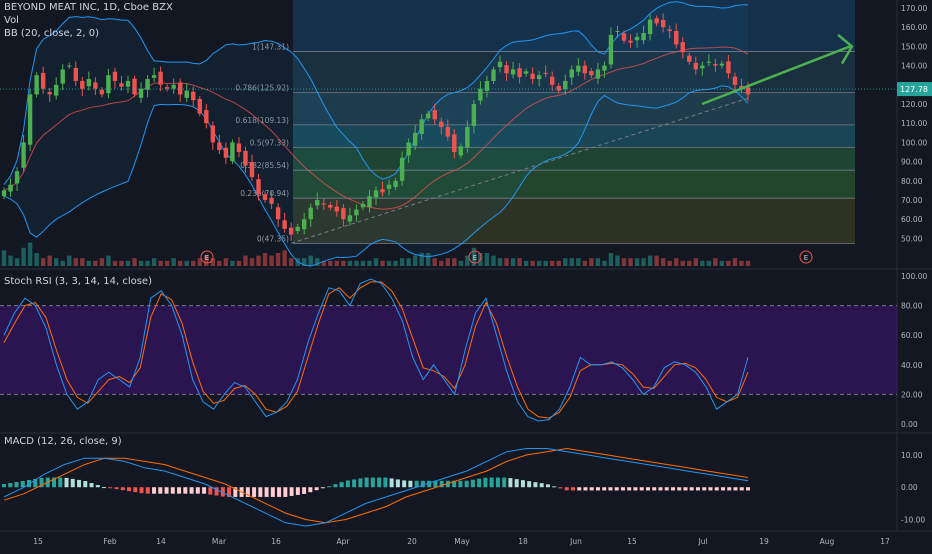 This screenshot has height=554, width=932. I want to click on stoch-axis-tick: 20.00, so click(912, 394).